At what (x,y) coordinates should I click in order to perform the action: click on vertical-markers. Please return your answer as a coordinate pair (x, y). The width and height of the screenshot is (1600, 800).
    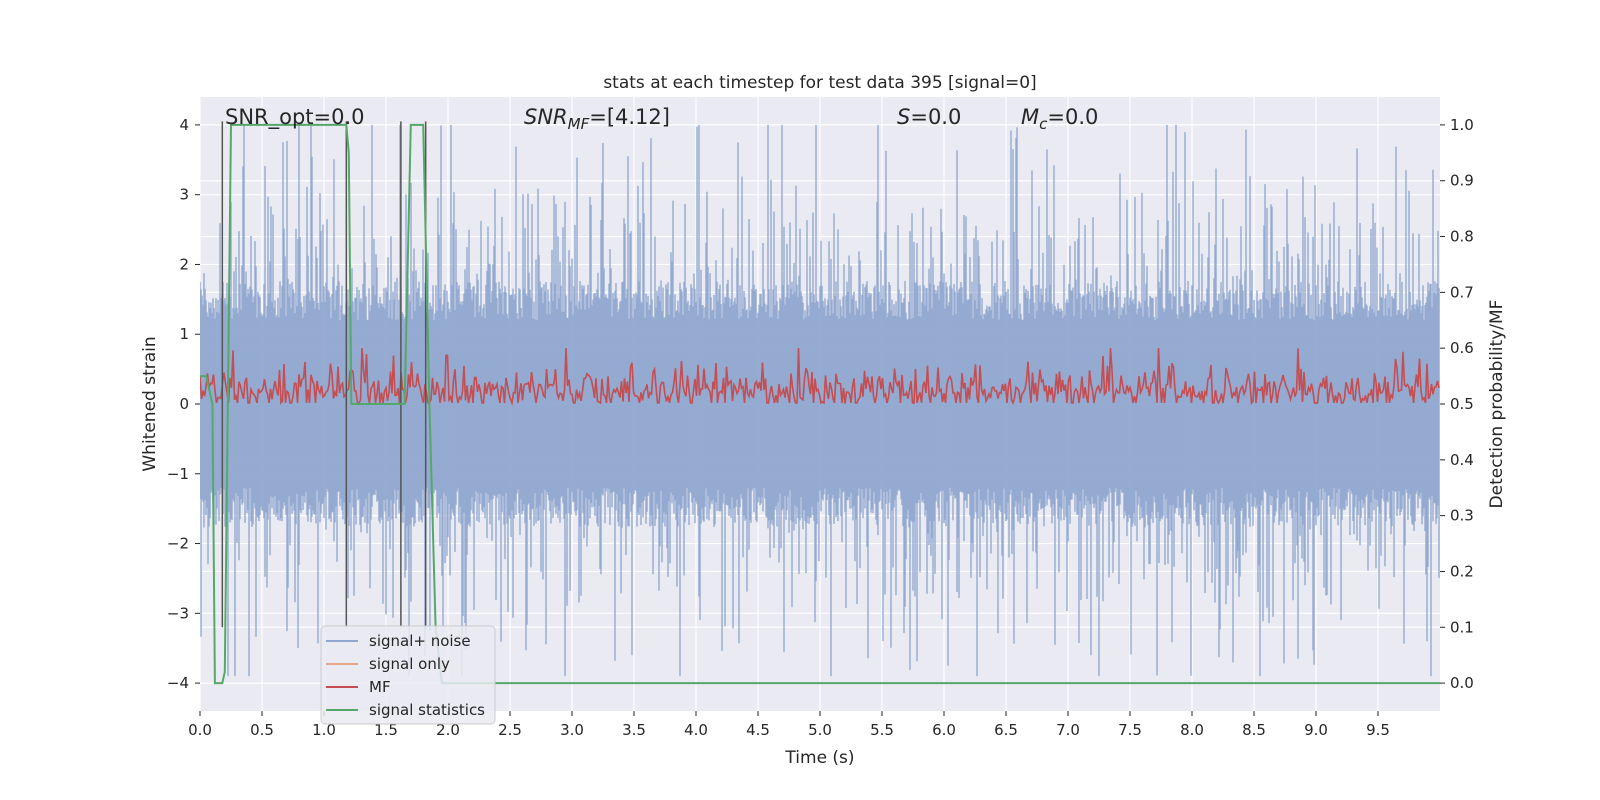
    Looking at the image, I should click on (324, 374).